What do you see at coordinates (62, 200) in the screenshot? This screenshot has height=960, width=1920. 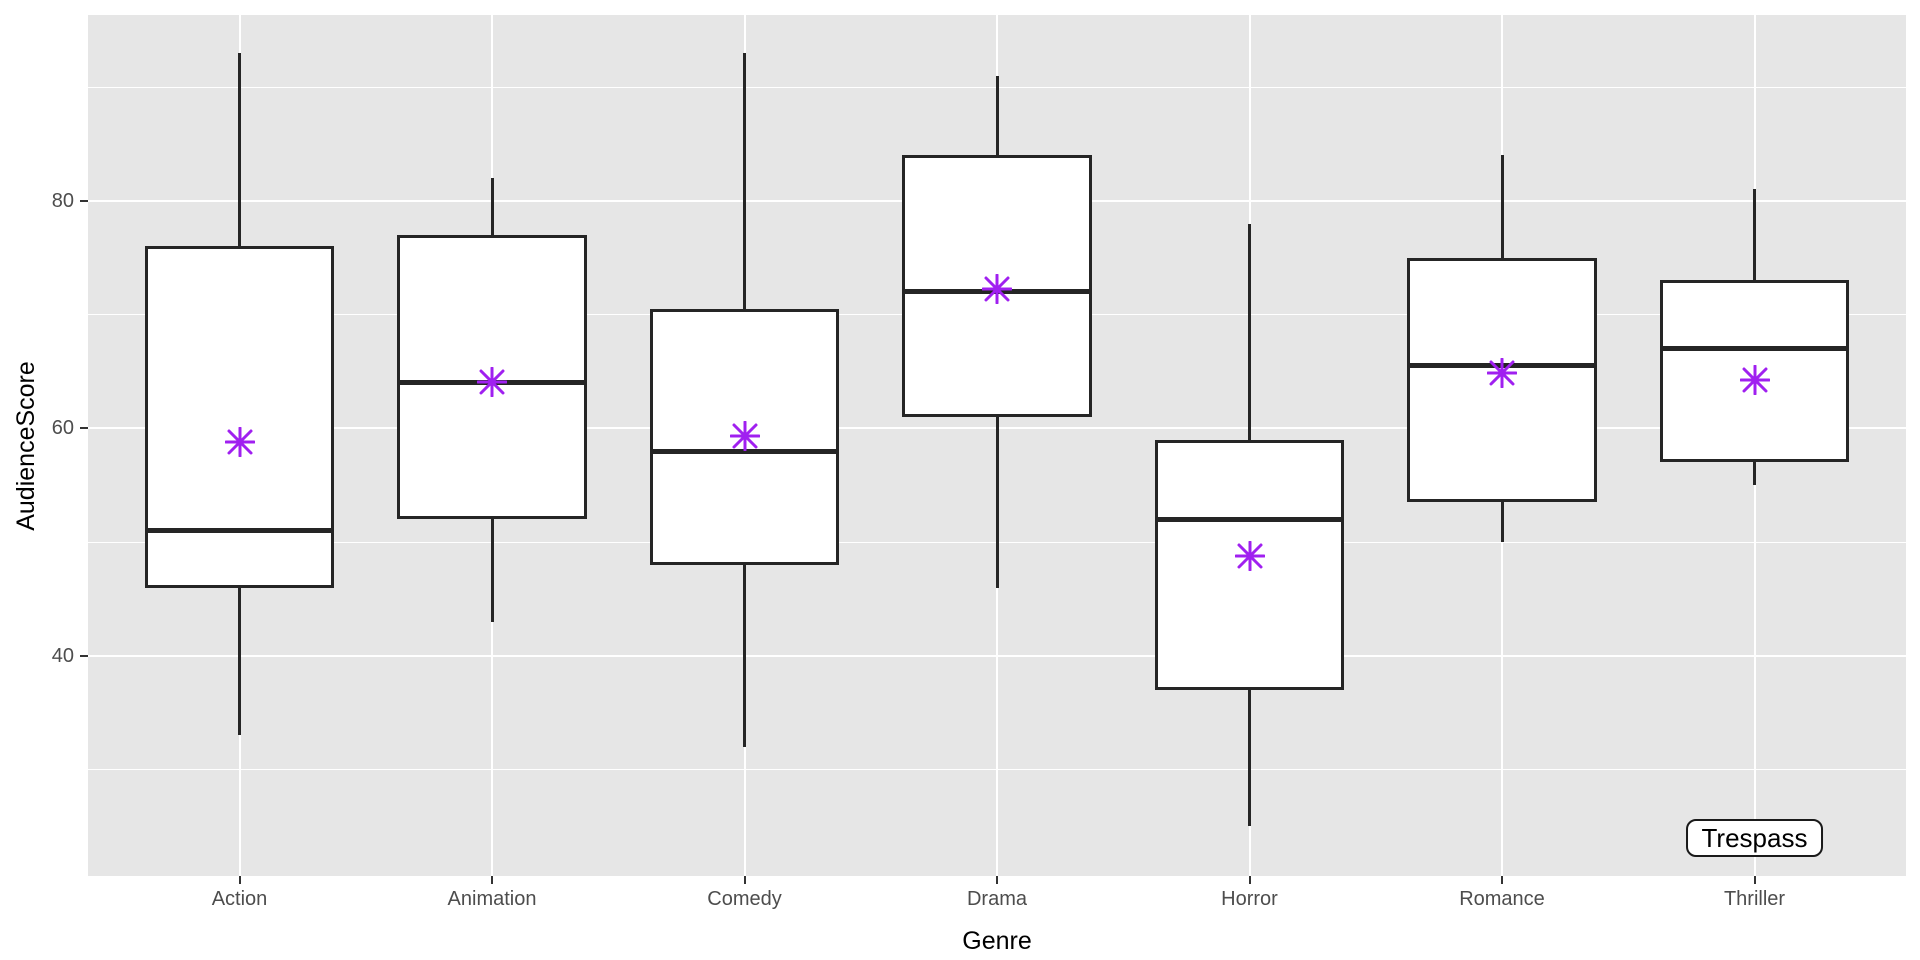 I see `y-tick-label: 80` at bounding box center [62, 200].